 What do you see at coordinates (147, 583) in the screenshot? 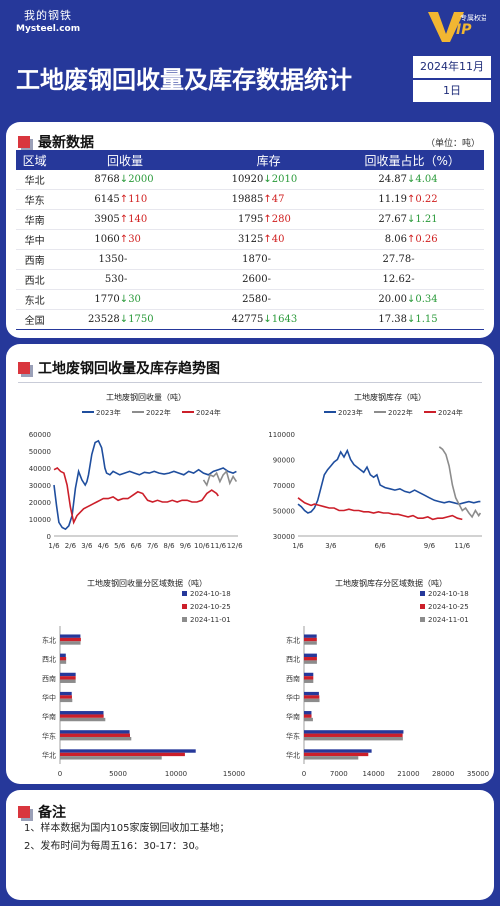
I see `chart-title: 工地废钢回收量分区域数据（吨）` at bounding box center [147, 583].